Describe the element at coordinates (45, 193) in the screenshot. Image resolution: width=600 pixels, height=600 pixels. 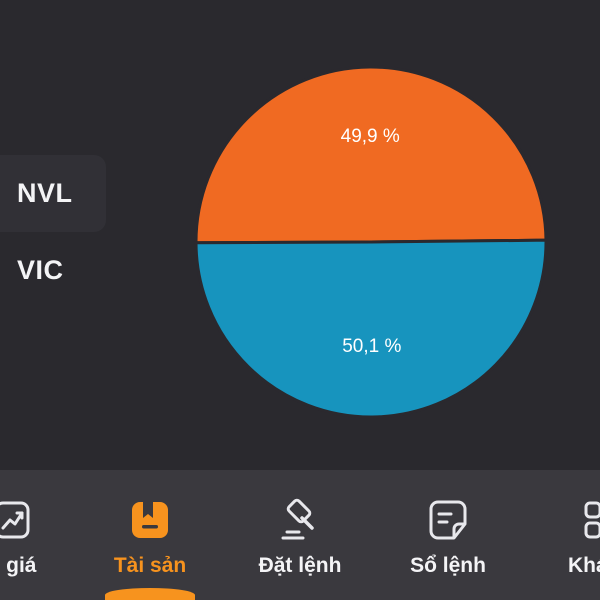
I see `legend-label: NVL` at that location.